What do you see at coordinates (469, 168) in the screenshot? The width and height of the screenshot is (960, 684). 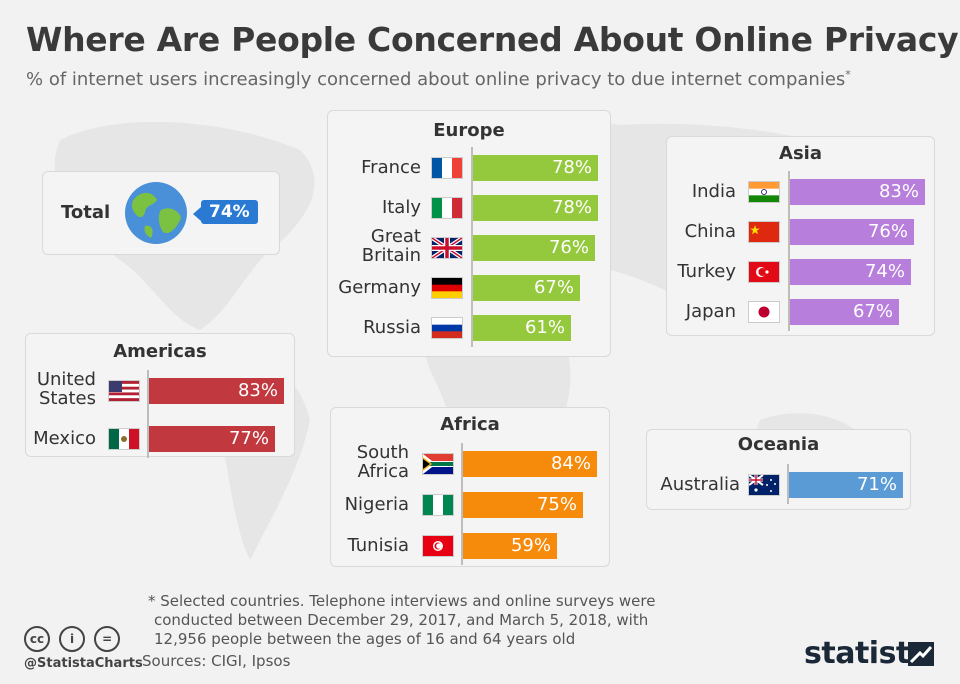 I see `bar-row: France 78%` at bounding box center [469, 168].